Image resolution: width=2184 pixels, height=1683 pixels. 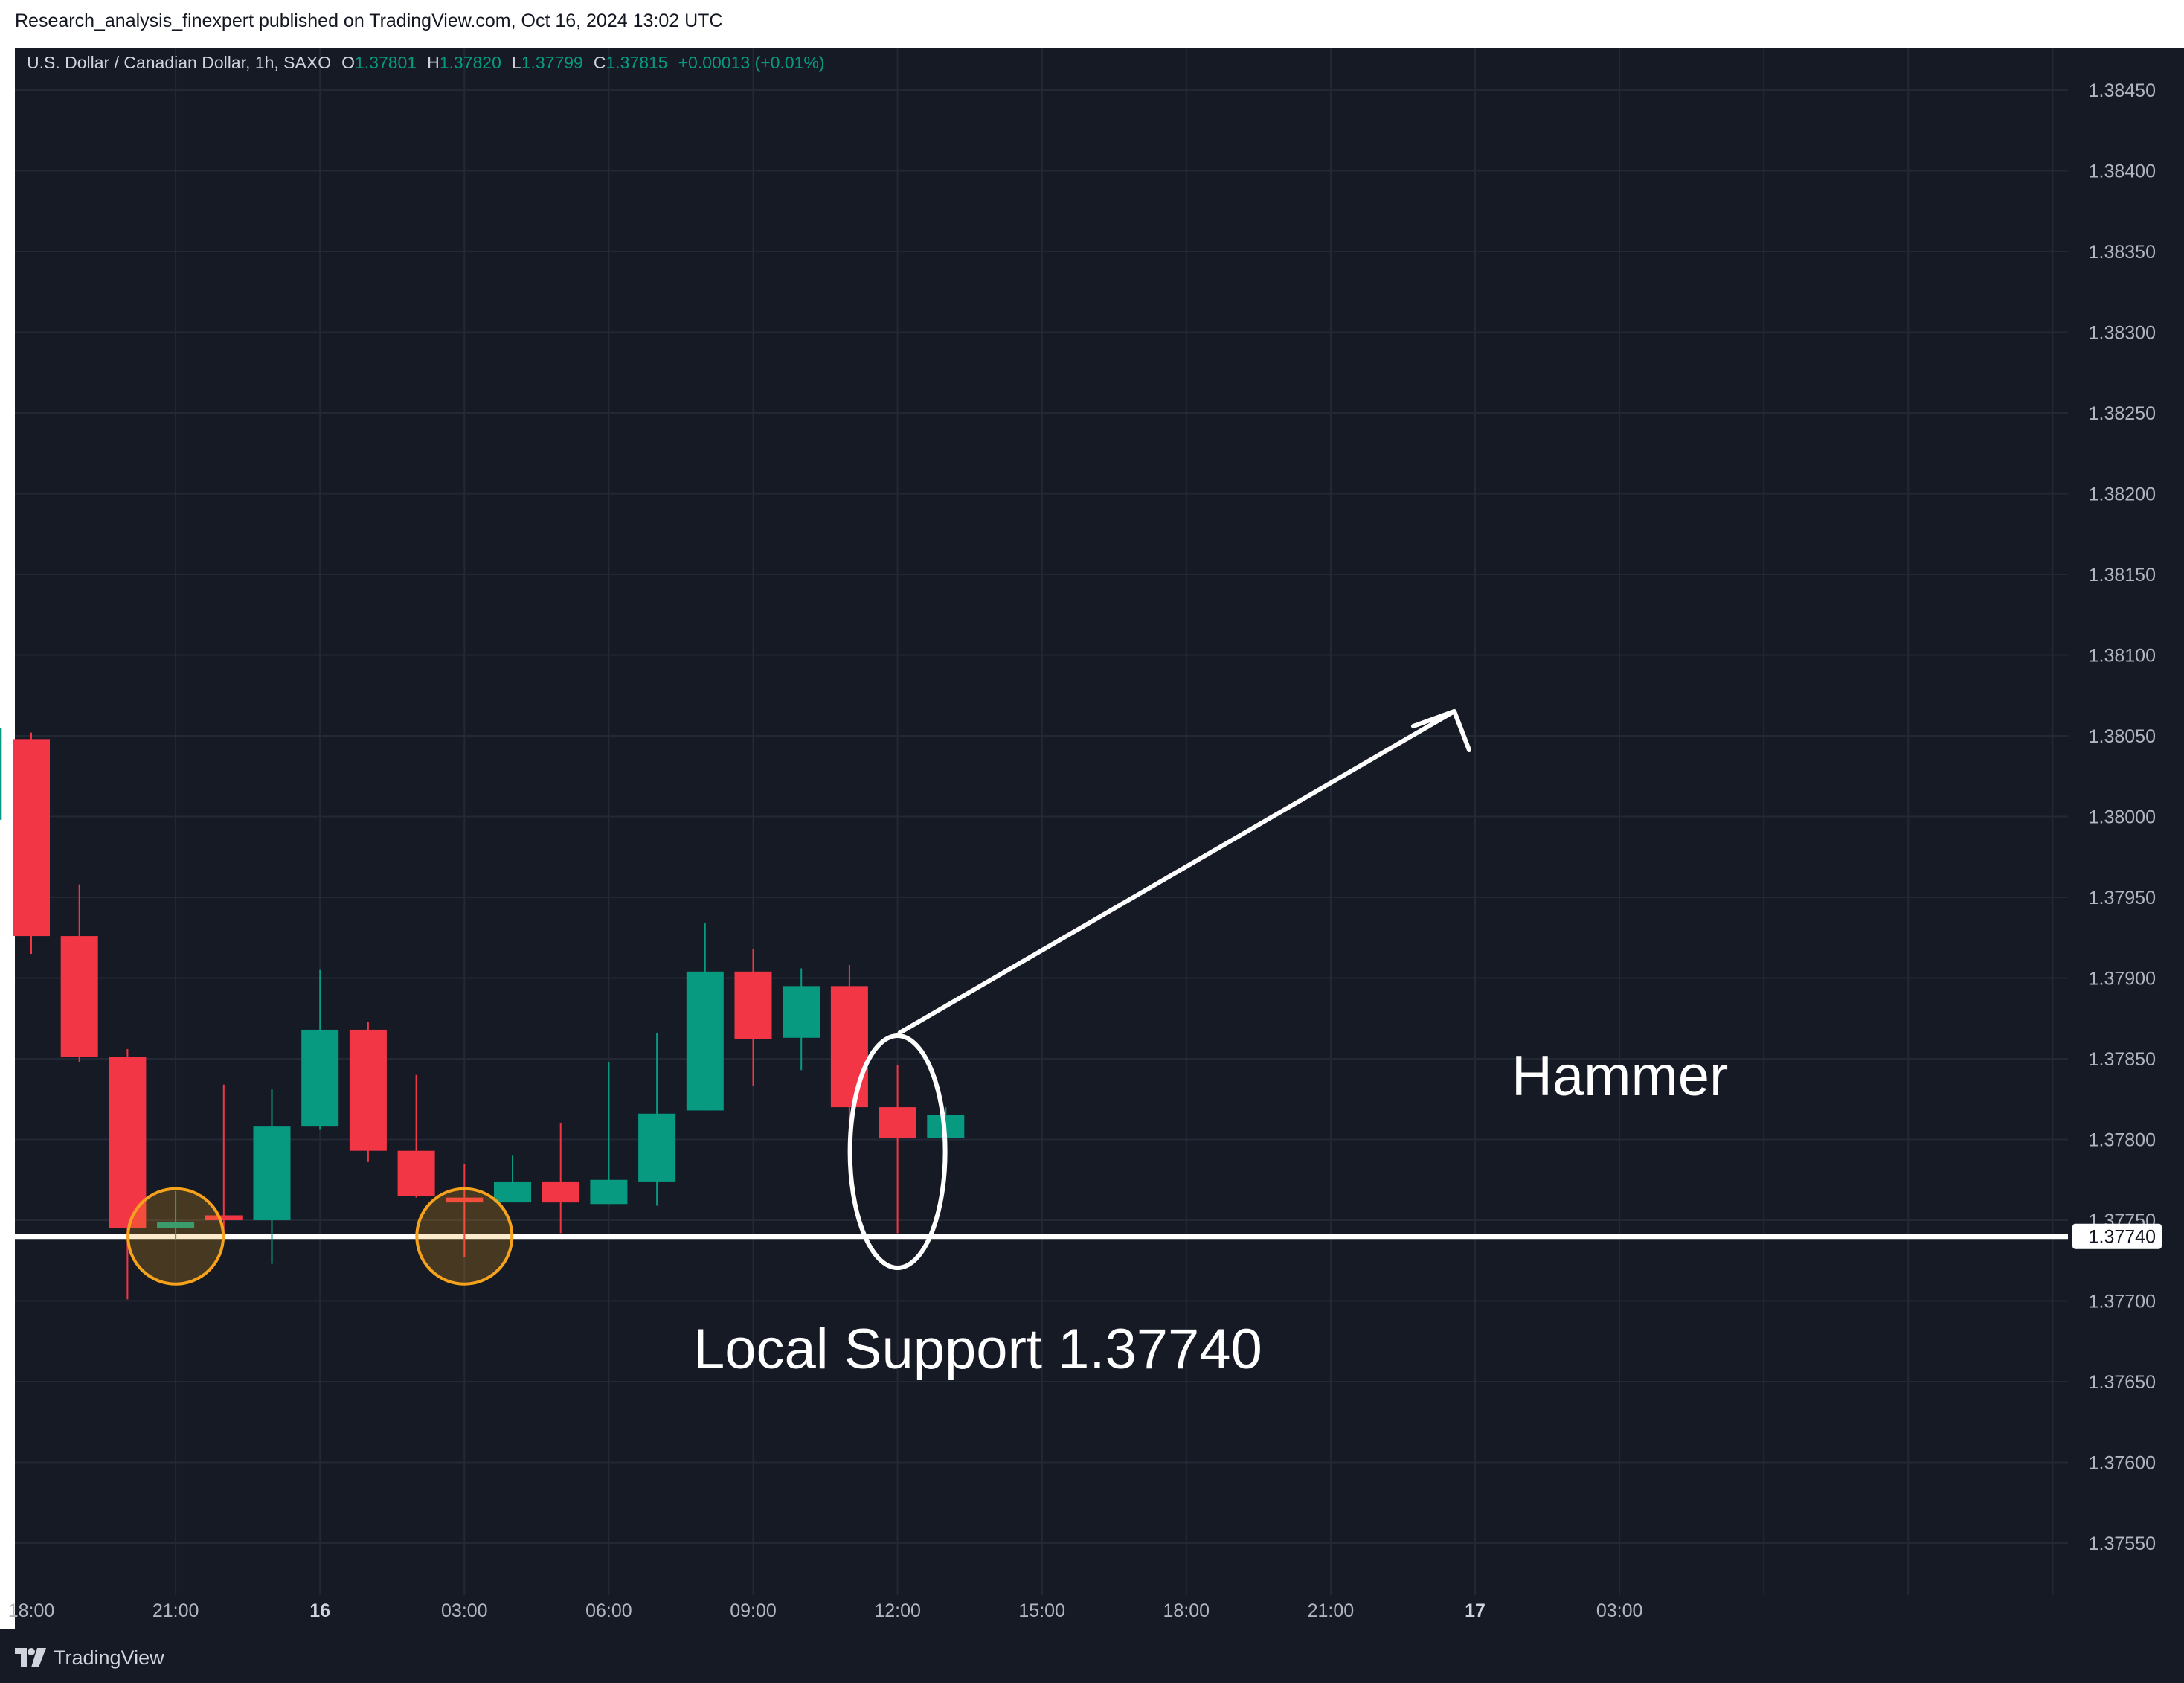 I want to click on price-tick-label: 1.37550, so click(x=2122, y=1543).